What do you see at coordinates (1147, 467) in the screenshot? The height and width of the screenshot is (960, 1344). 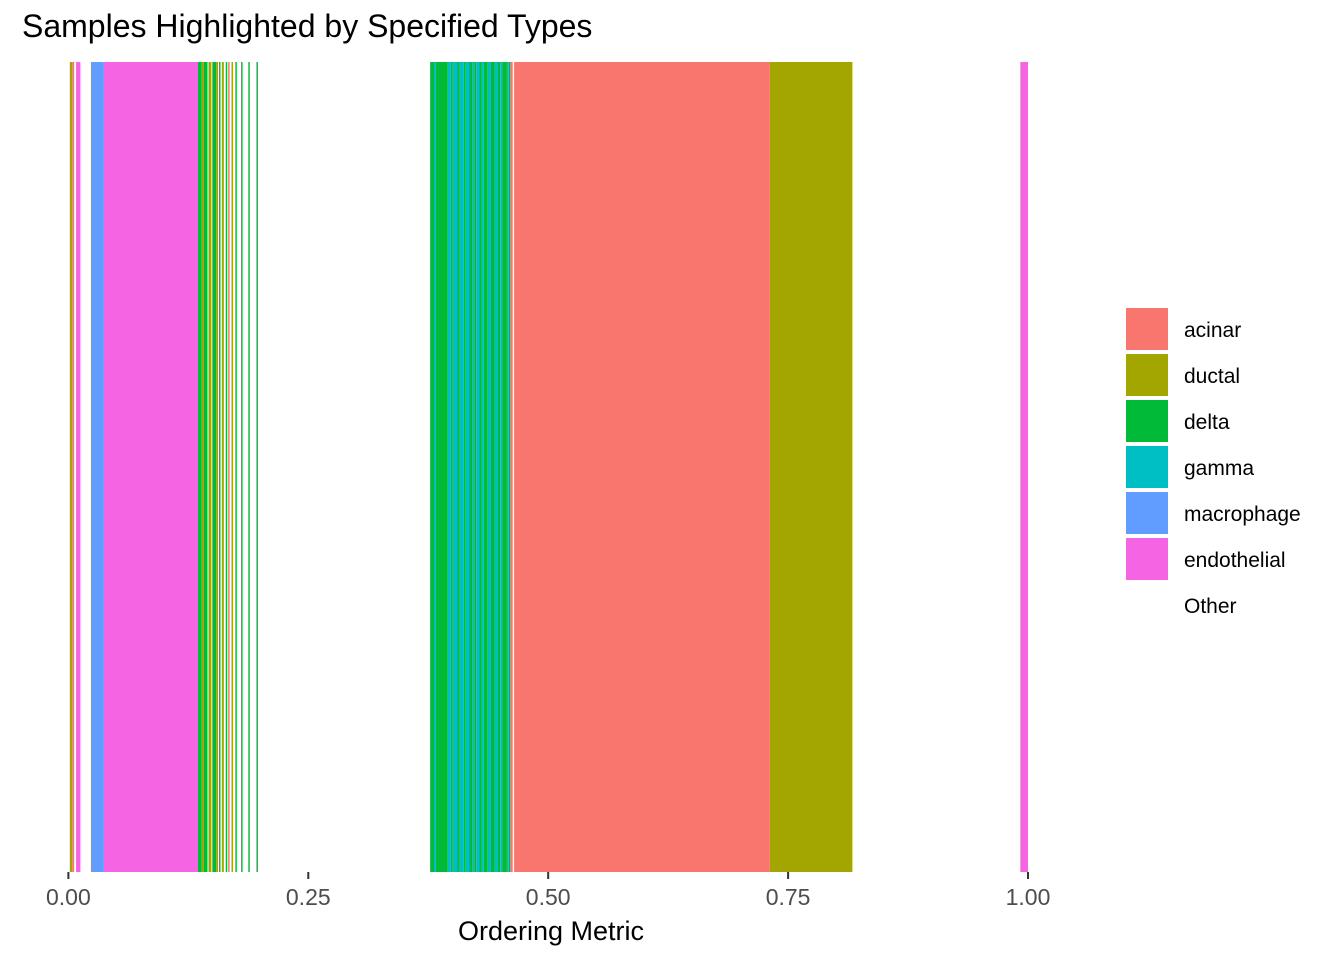 I see `legend-key-gamma` at bounding box center [1147, 467].